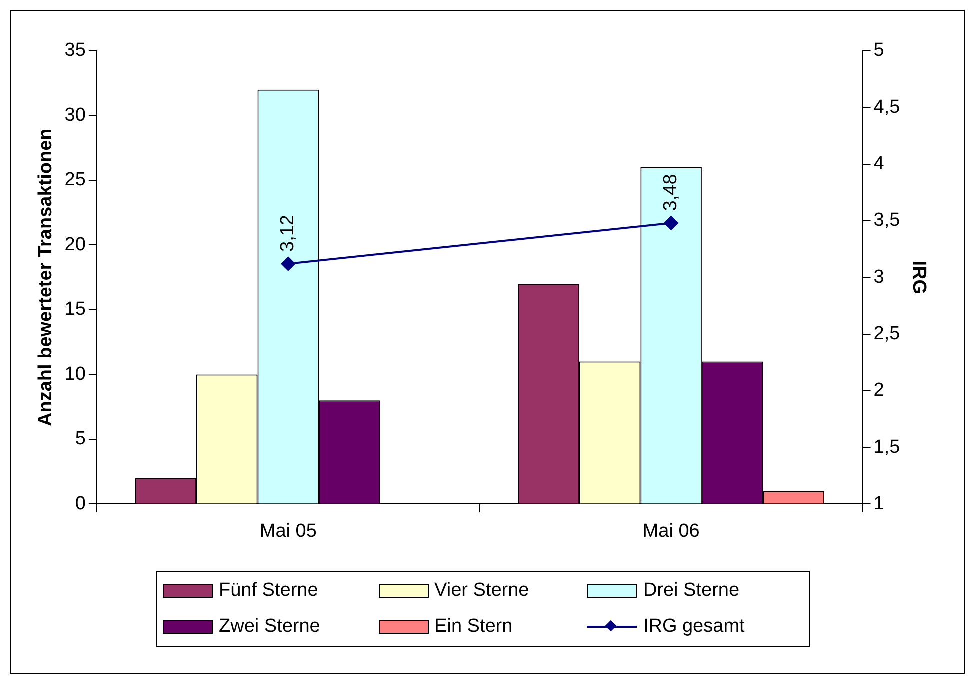 Image resolution: width=975 pixels, height=684 pixels. Describe the element at coordinates (879, 503) in the screenshot. I see `y2-tick-label: 1` at that location.